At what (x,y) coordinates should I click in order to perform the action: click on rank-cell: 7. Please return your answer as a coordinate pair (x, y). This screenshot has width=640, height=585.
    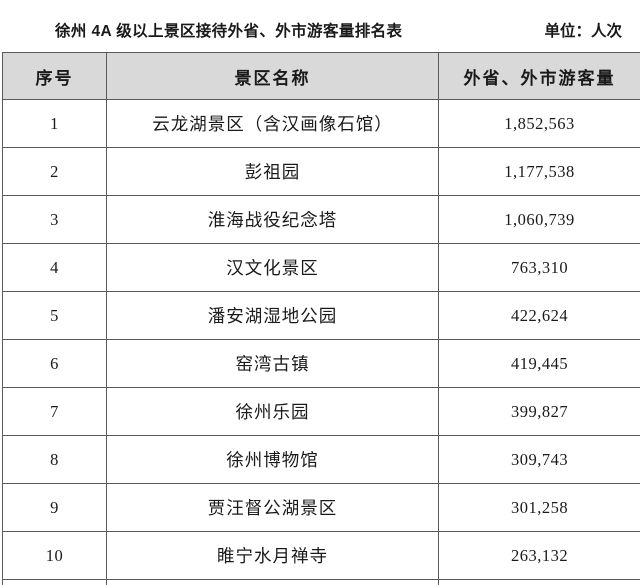
    Looking at the image, I should click on (54, 411).